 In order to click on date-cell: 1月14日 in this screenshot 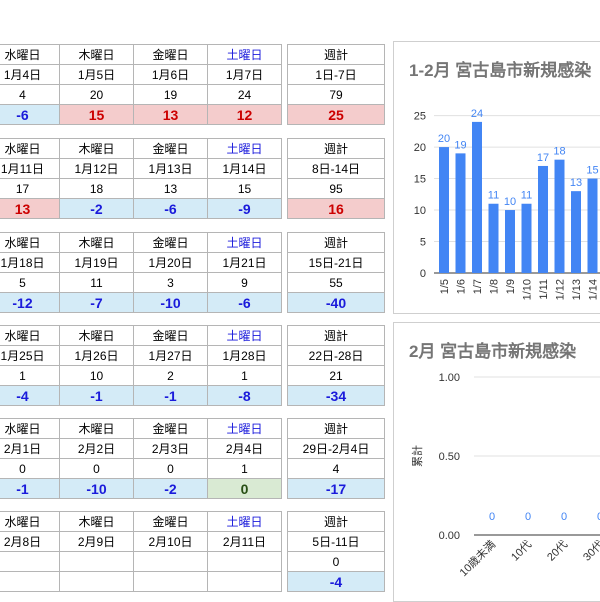, I will do `click(244, 168)`.